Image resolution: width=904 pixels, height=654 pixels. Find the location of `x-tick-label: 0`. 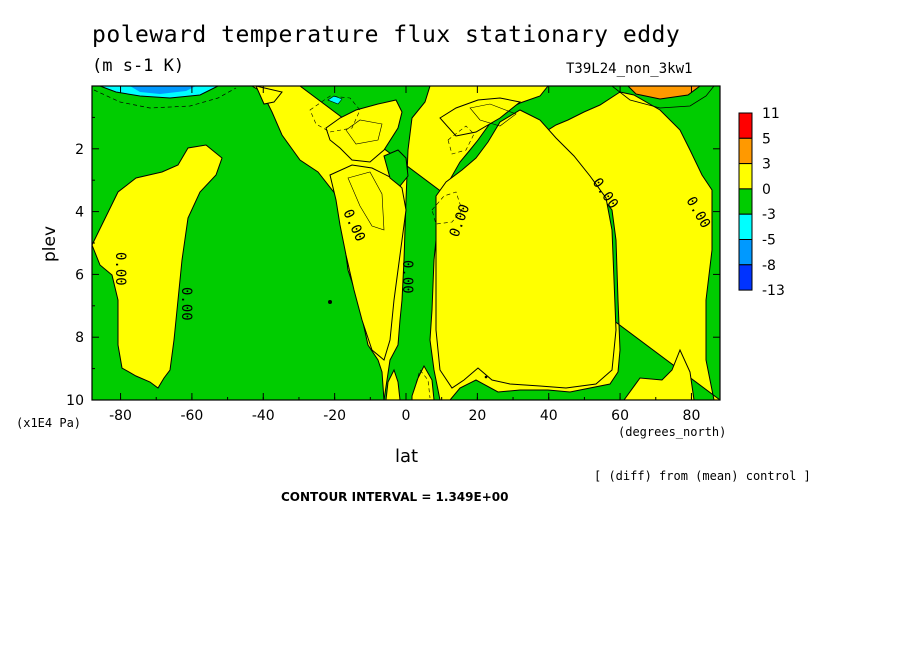

x-tick-label: 0 is located at coordinates (406, 416).